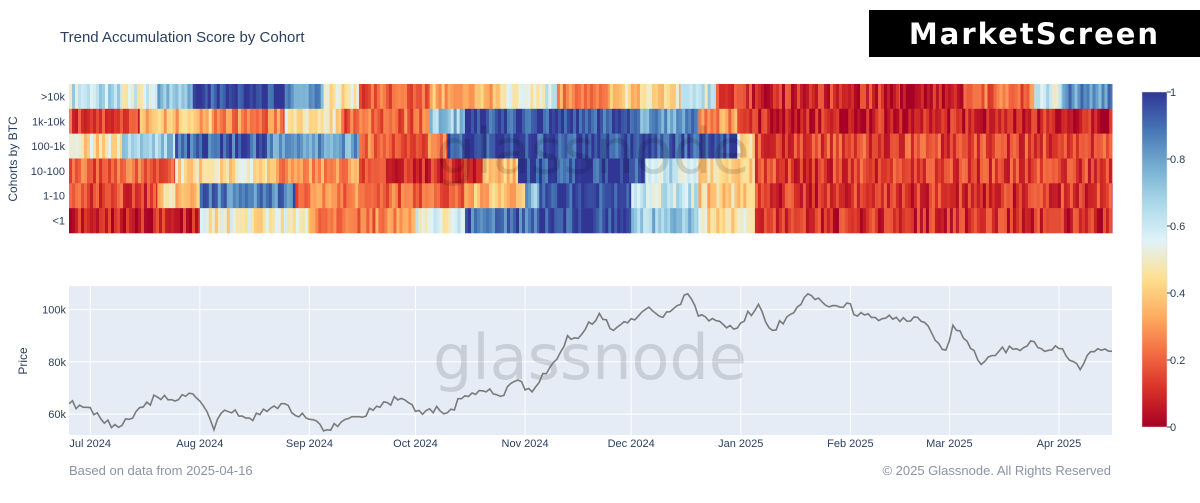 The height and width of the screenshot is (503, 1200). Describe the element at coordinates (182, 37) in the screenshot. I see `chart-title: Trend Accumulation Score by Cohort` at that location.